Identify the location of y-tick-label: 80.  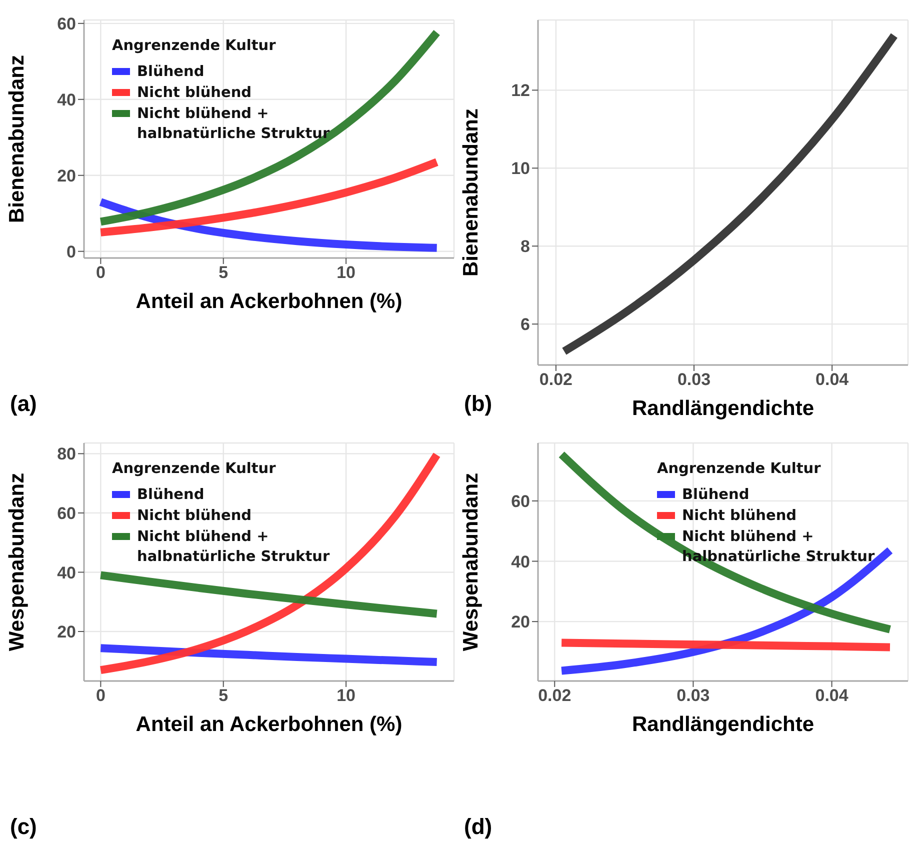
(66, 454).